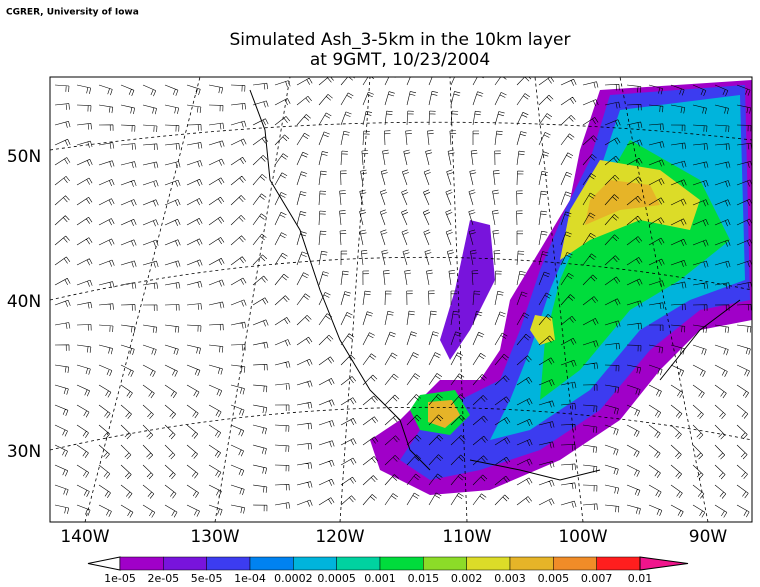 The width and height of the screenshot is (760, 587). I want to click on colorbar-label: 0.003, so click(510, 578).